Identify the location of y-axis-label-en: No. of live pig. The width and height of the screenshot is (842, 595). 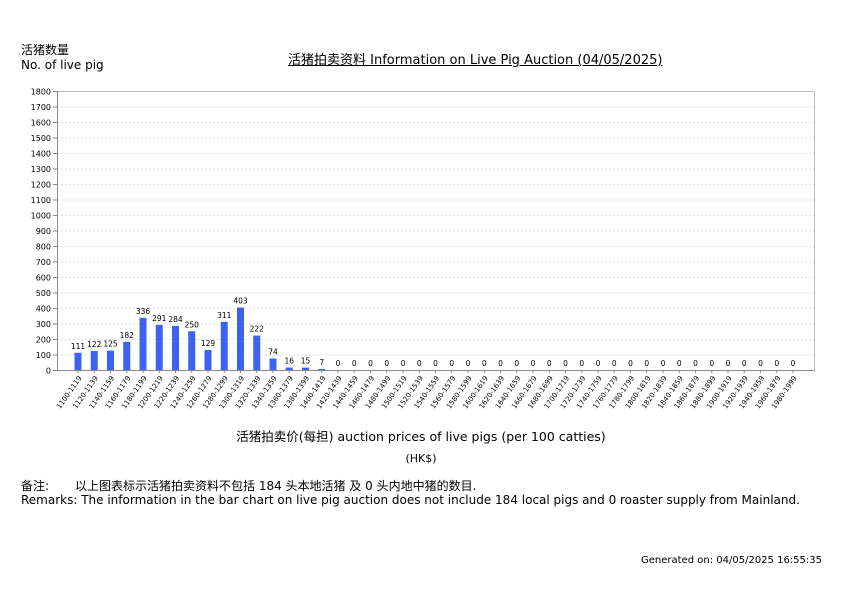
(62, 65).